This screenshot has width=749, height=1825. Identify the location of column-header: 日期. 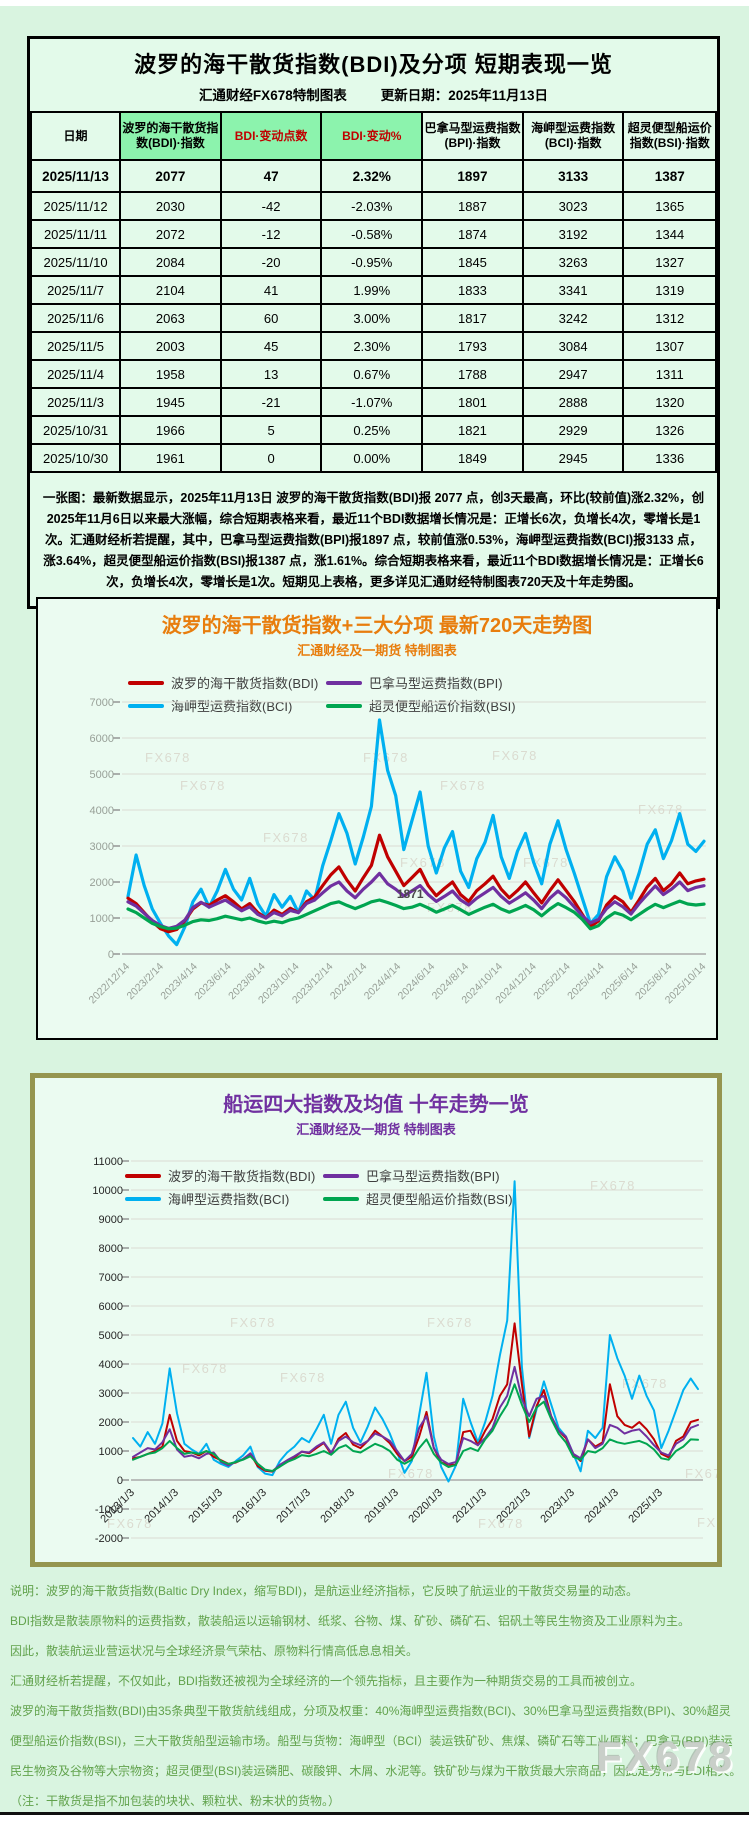
(75, 136).